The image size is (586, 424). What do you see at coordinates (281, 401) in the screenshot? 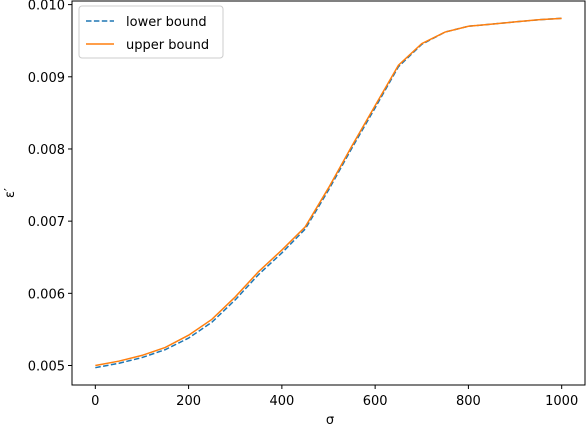
I see `x-tick-label: 400` at bounding box center [281, 401].